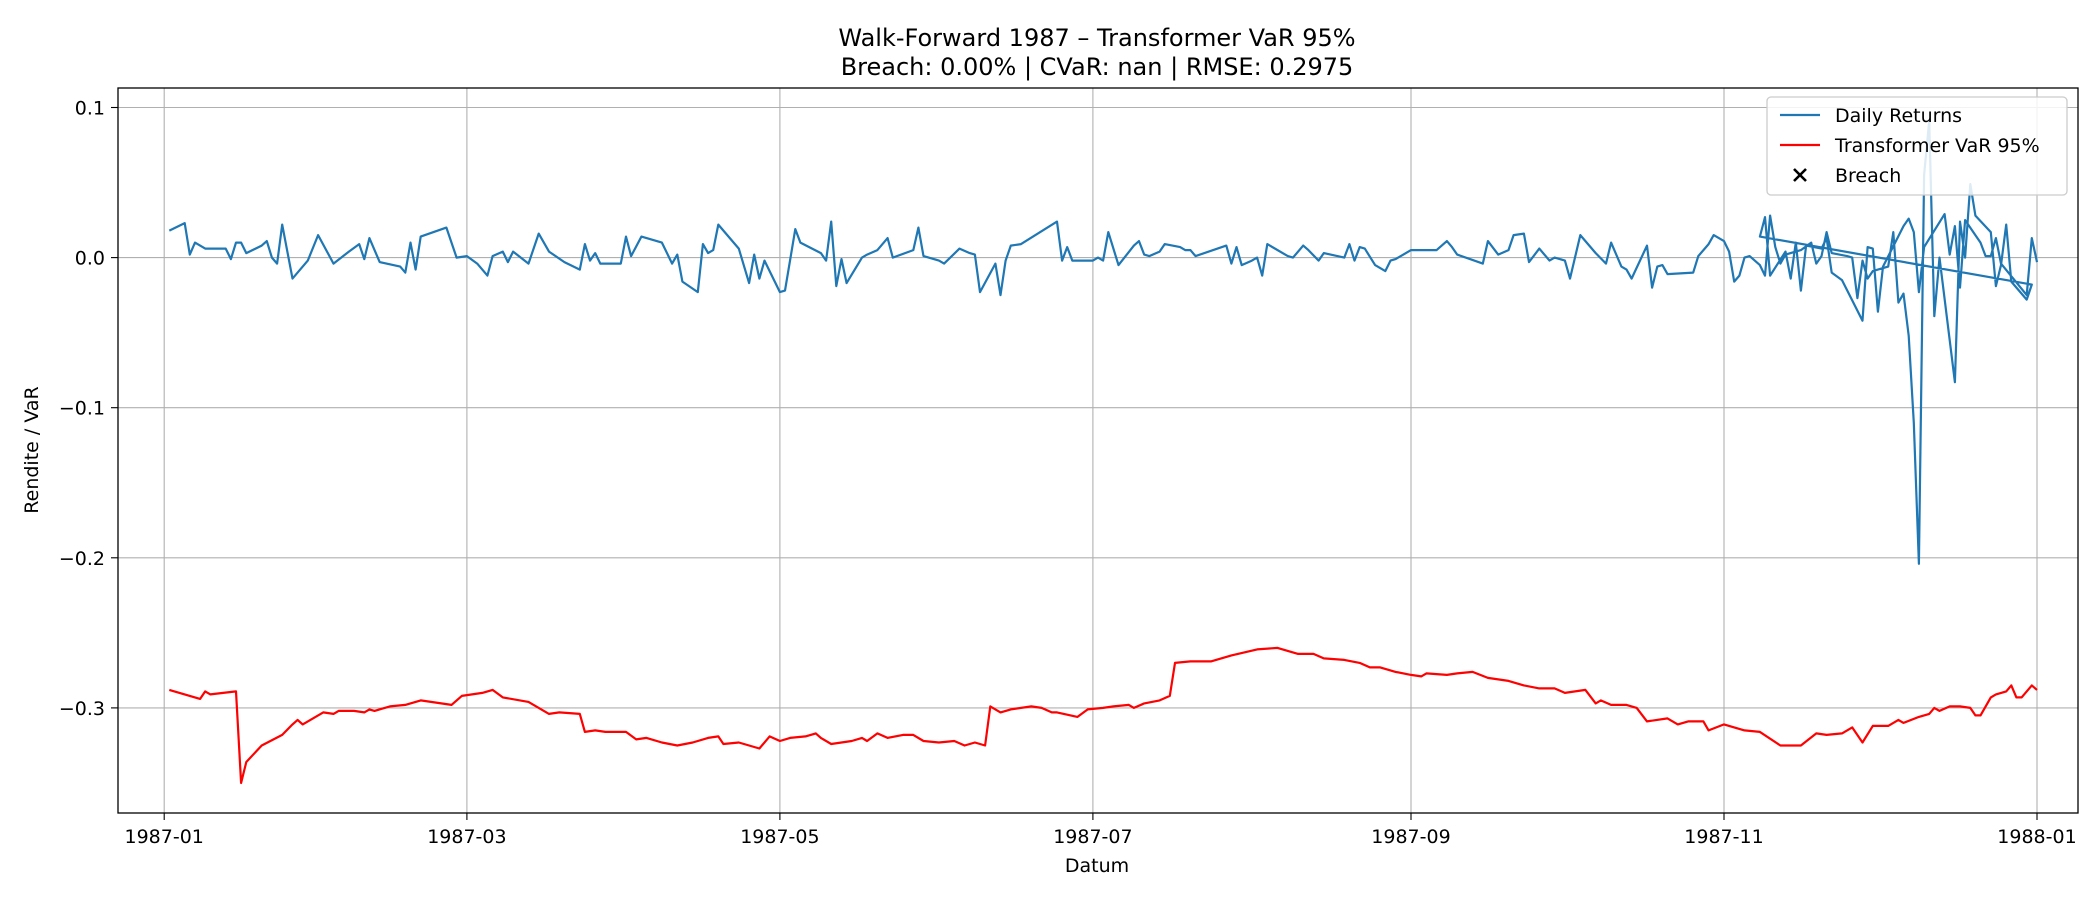 Image resolution: width=2100 pixels, height=900 pixels. What do you see at coordinates (2036, 837) in the screenshot?
I see `x-tick-label: 1988-01` at bounding box center [2036, 837].